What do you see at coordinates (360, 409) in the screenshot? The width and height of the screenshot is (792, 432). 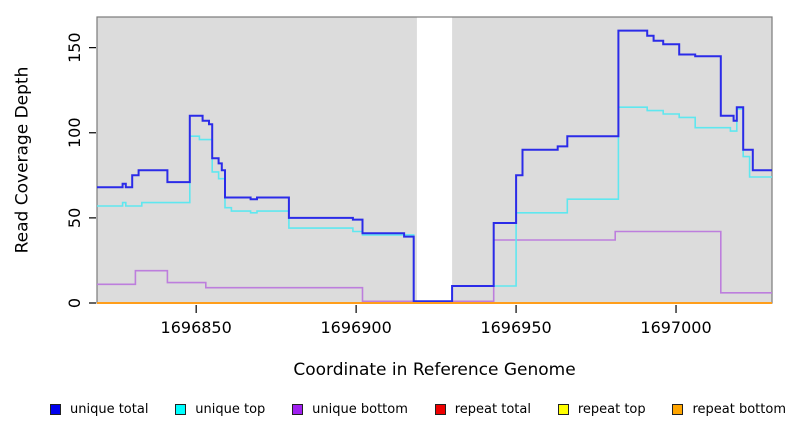 I see `legend-label: unique bottom` at bounding box center [360, 409].